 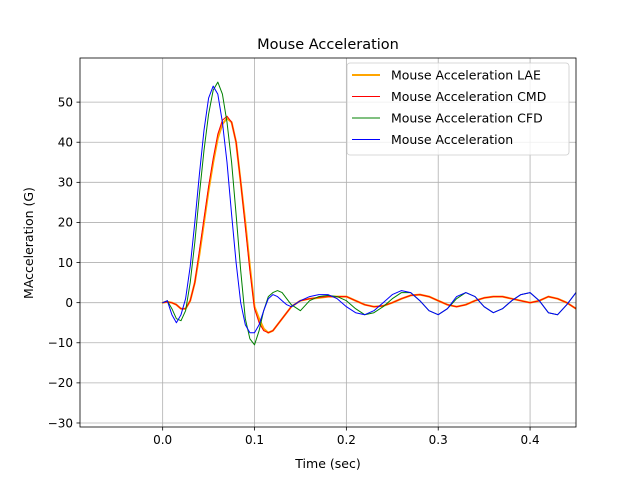 I want to click on x-tick-label: 0.3, so click(x=438, y=440).